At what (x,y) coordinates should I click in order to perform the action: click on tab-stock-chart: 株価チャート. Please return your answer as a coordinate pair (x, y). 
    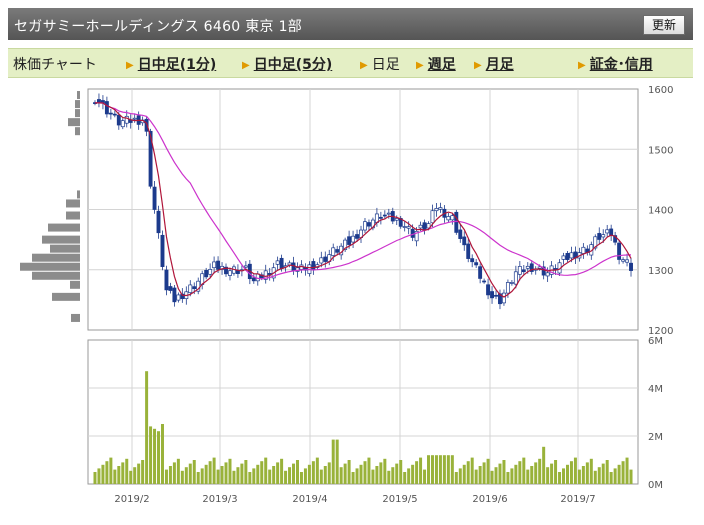
    Looking at the image, I should click on (55, 64).